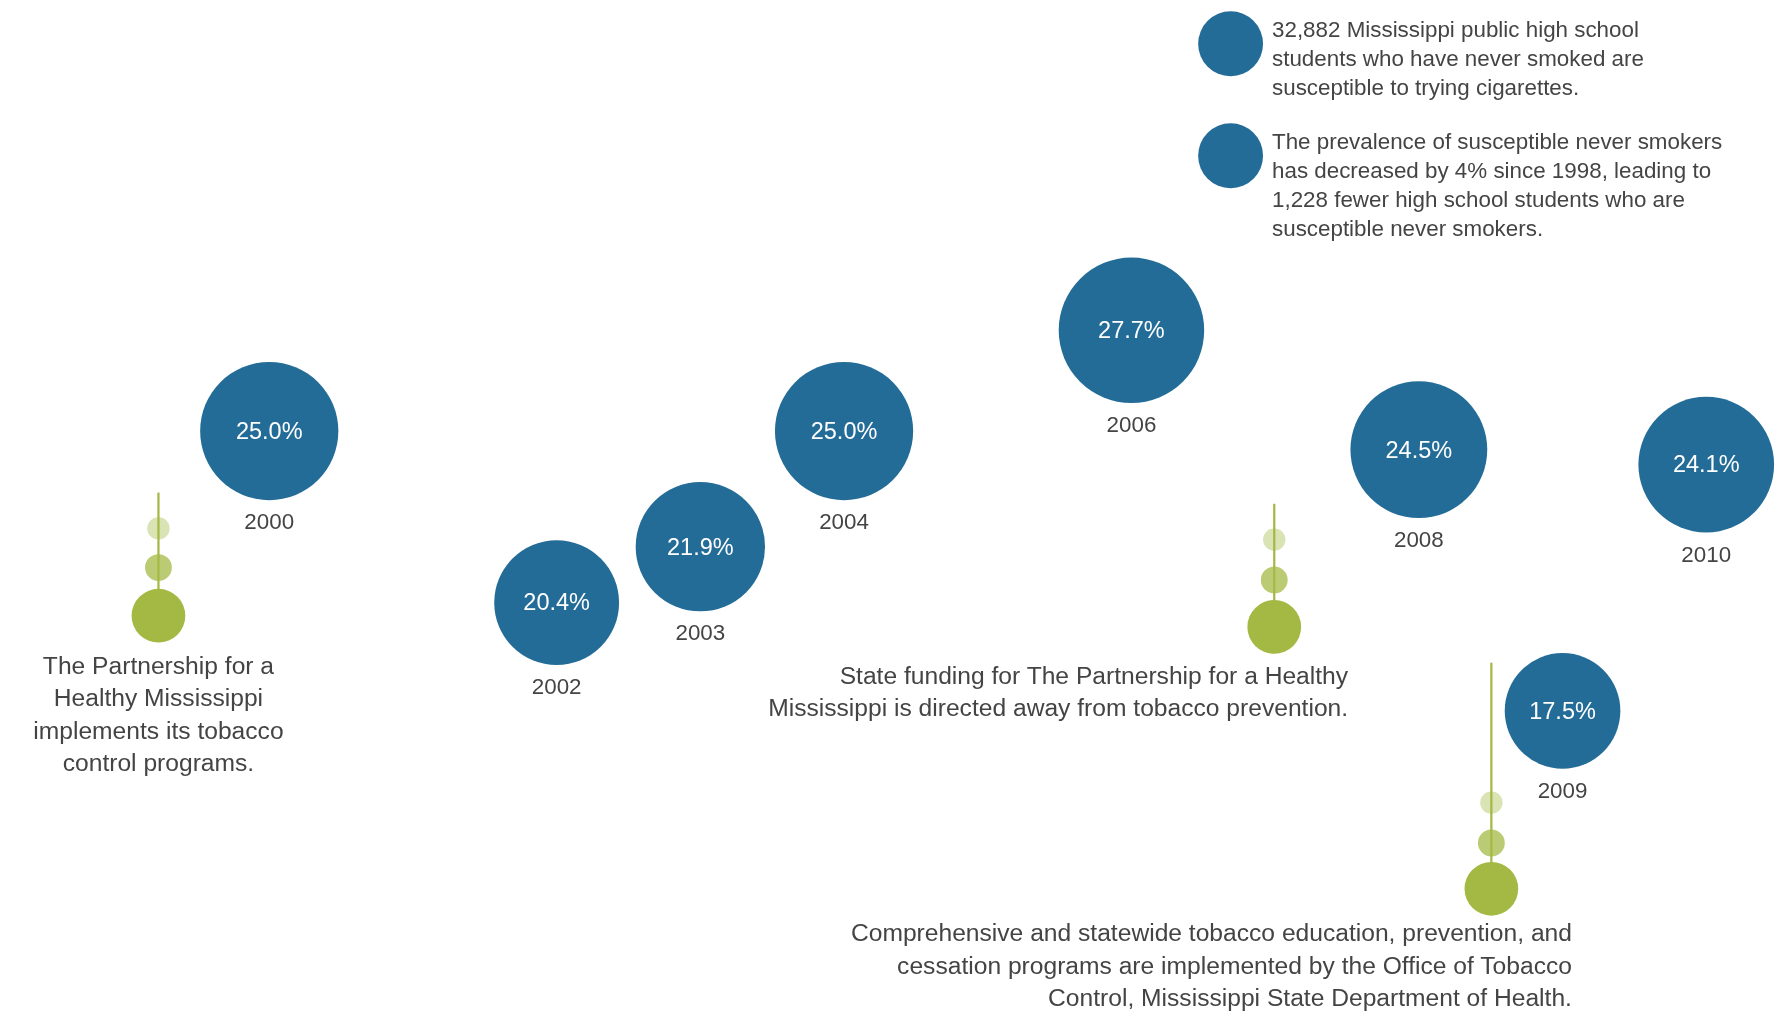  Describe the element at coordinates (700, 633) in the screenshot. I see `category-label: 2003` at that location.